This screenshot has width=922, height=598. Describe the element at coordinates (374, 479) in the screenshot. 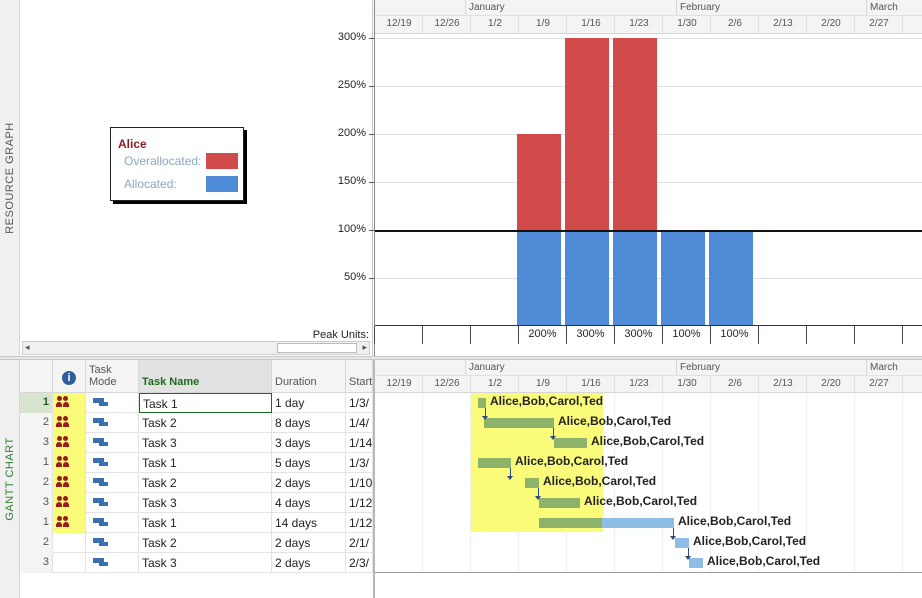

I see `table-divider` at that location.